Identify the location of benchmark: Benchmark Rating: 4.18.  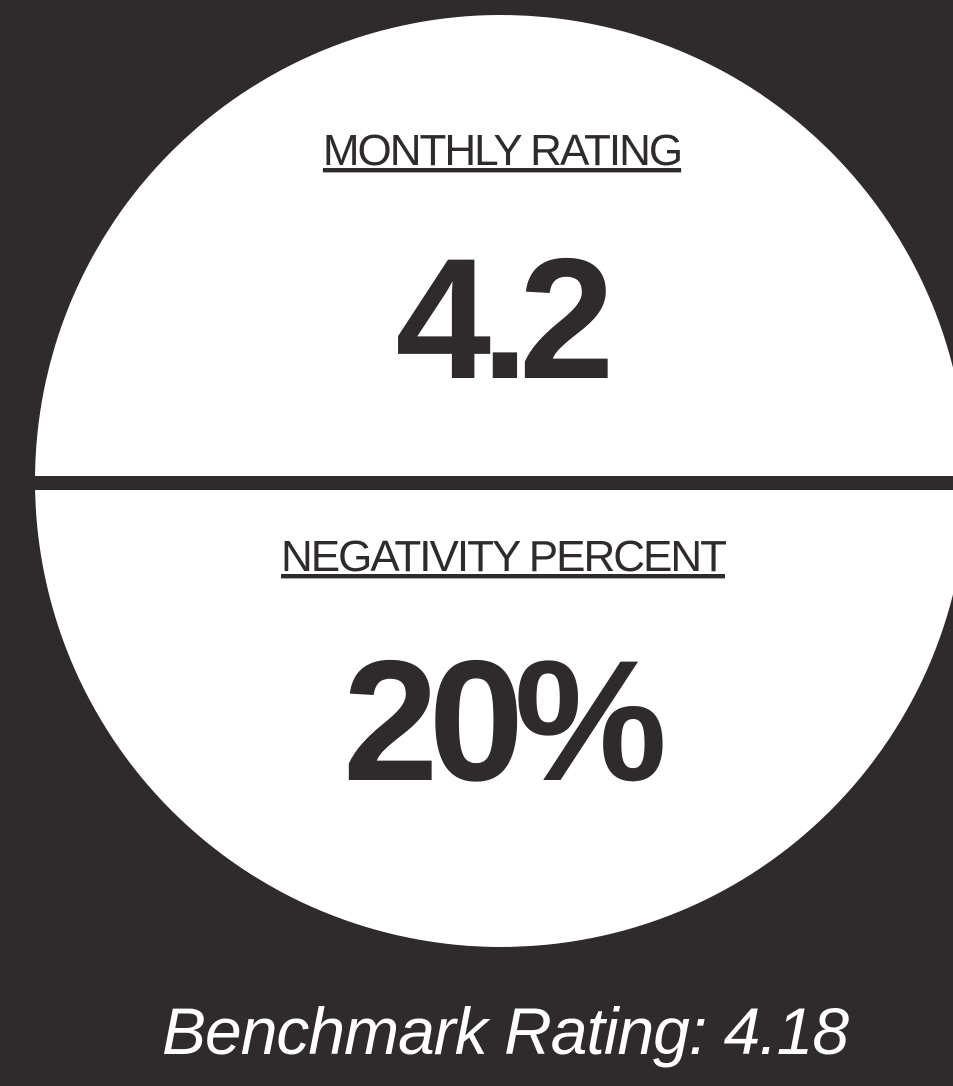
(505, 1031).